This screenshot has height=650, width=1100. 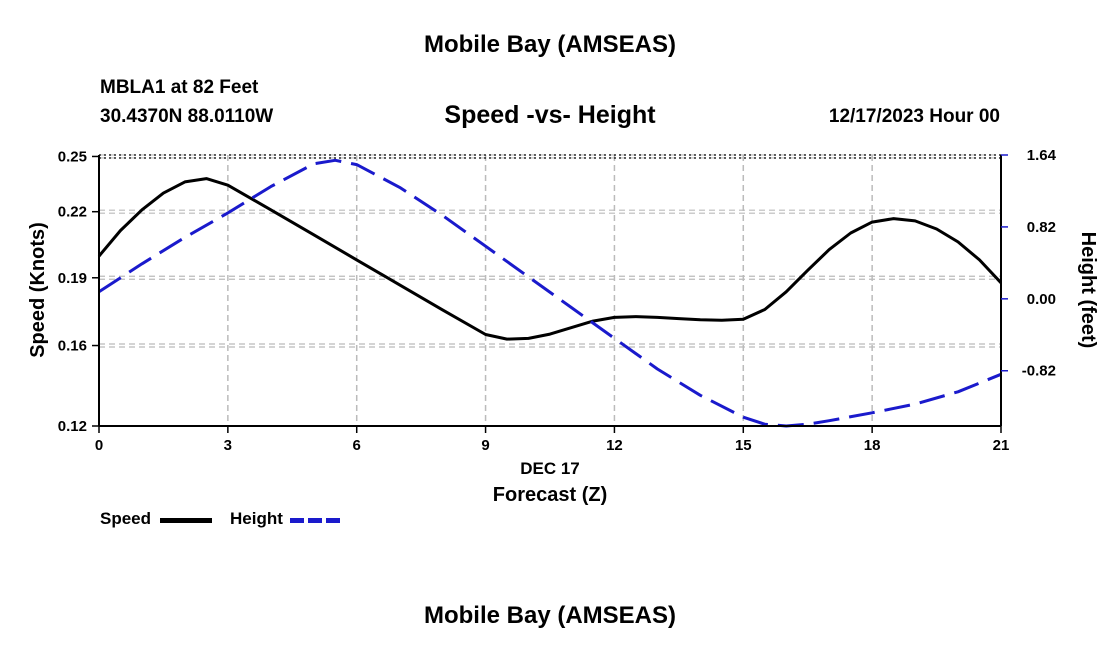 I want to click on y2-axis-label: Height (feet), so click(x=1088, y=290).